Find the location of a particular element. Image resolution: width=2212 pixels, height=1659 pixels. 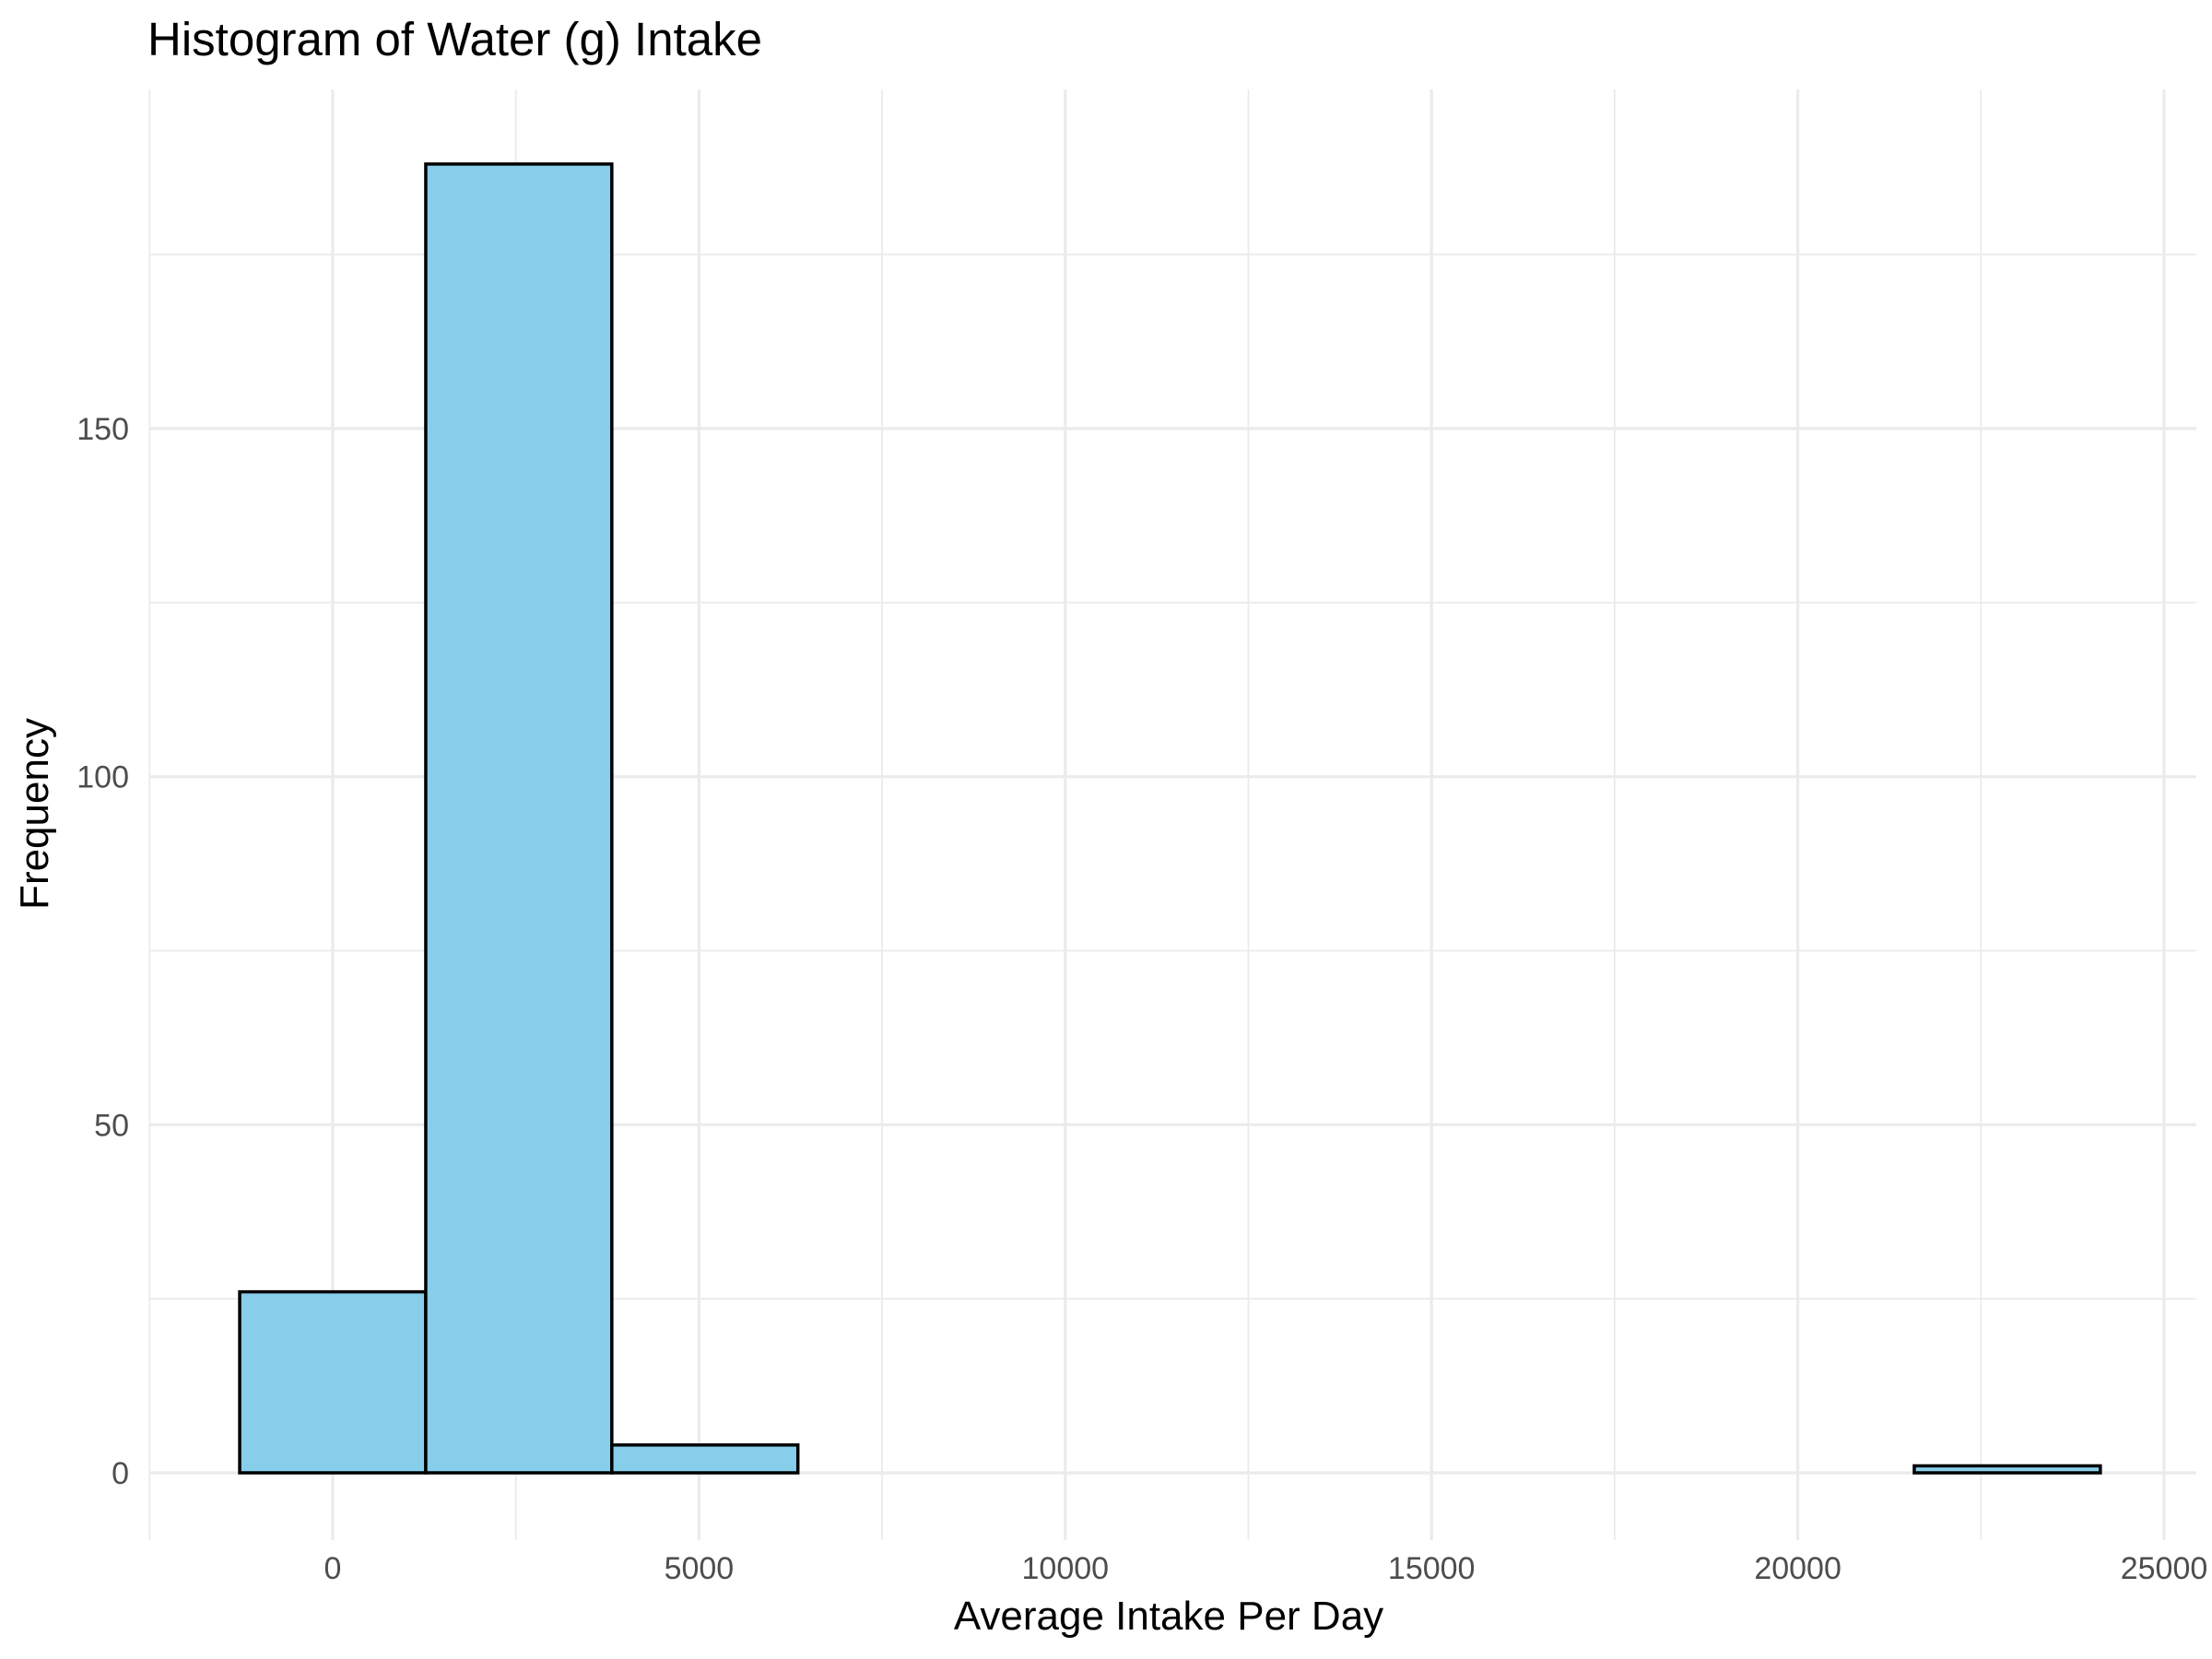

y-tick-label: 100 is located at coordinates (102, 777).